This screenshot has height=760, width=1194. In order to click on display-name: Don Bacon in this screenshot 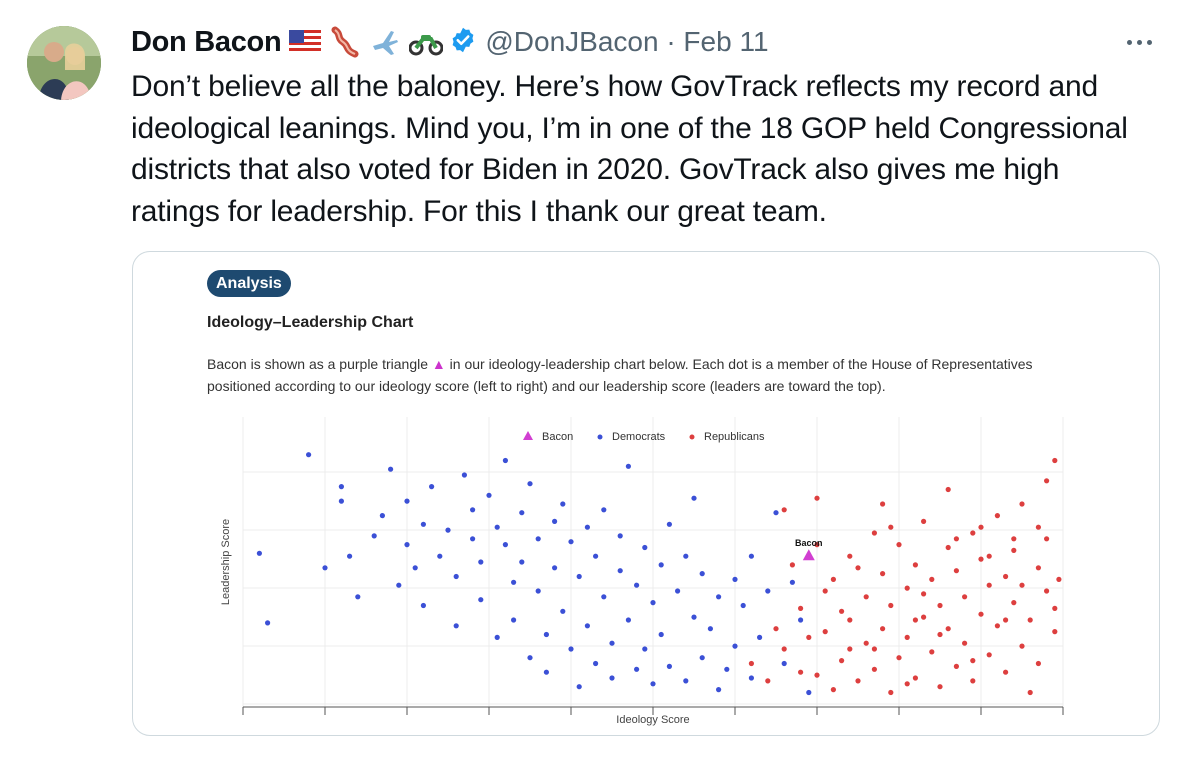, I will do `click(206, 41)`.